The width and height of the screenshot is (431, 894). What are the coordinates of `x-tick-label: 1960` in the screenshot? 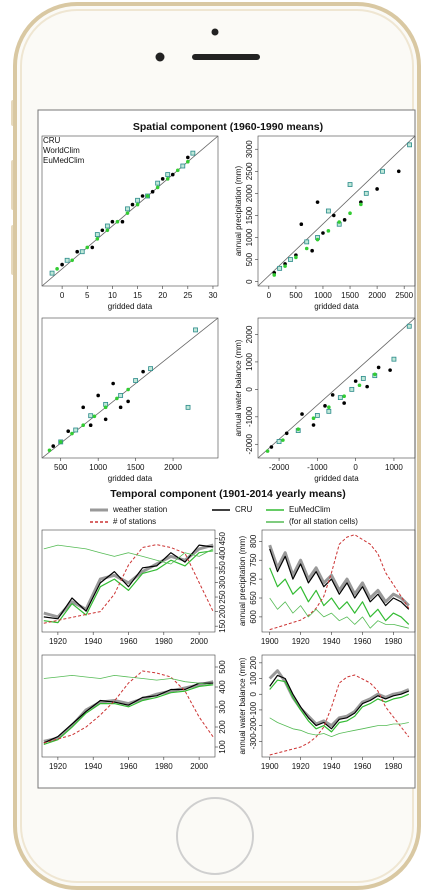 It's located at (129, 766).